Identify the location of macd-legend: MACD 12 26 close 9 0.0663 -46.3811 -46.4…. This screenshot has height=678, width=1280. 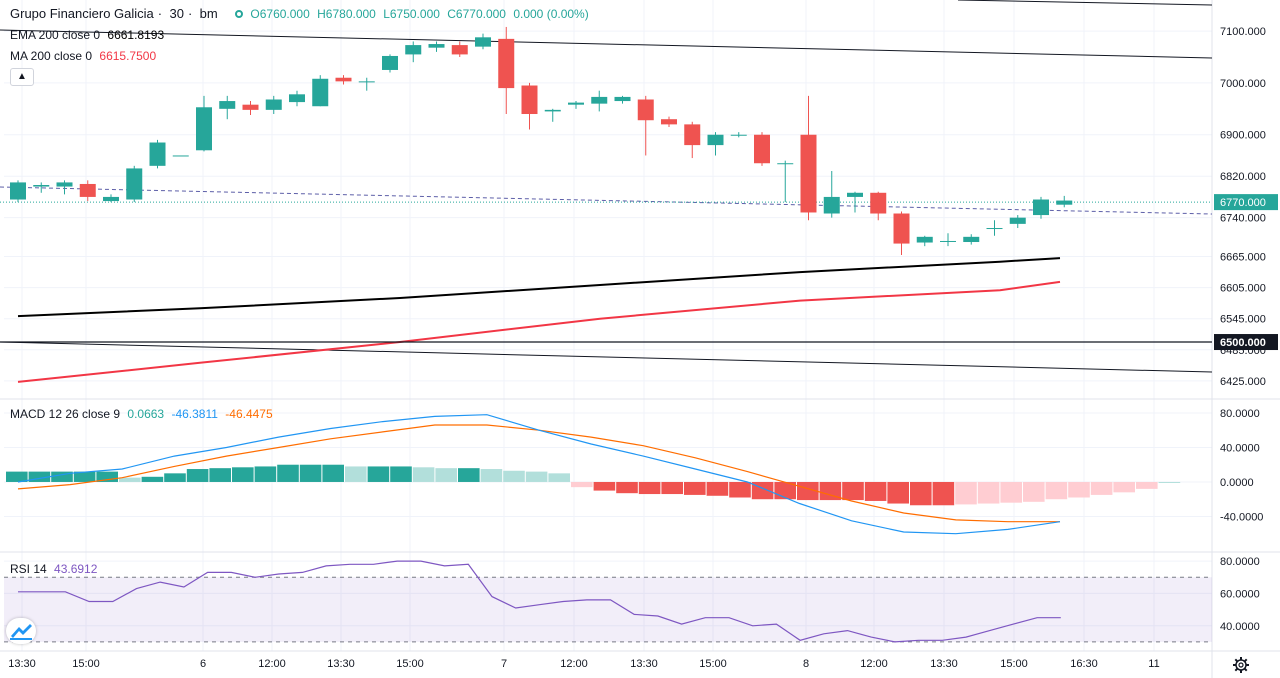
(143, 414).